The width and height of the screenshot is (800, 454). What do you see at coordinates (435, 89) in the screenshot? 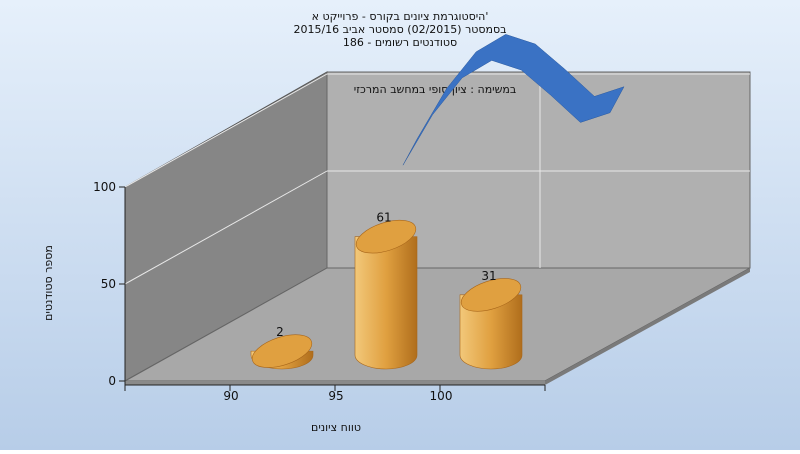
I see `chart-annotation: במשימה : ציון סופי במחשב המרכזי` at bounding box center [435, 89].